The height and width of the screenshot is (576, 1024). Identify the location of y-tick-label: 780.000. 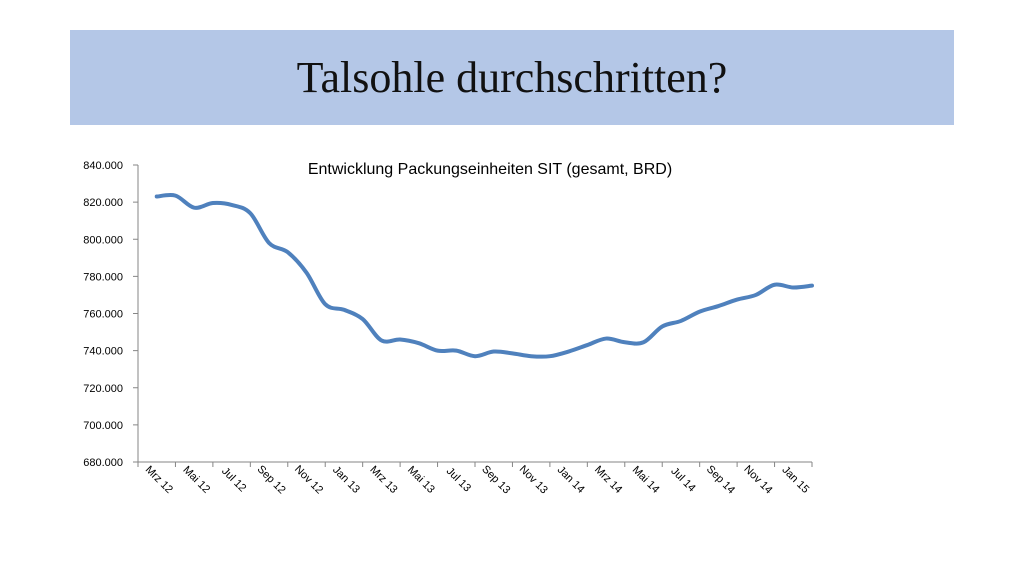
(103, 277).